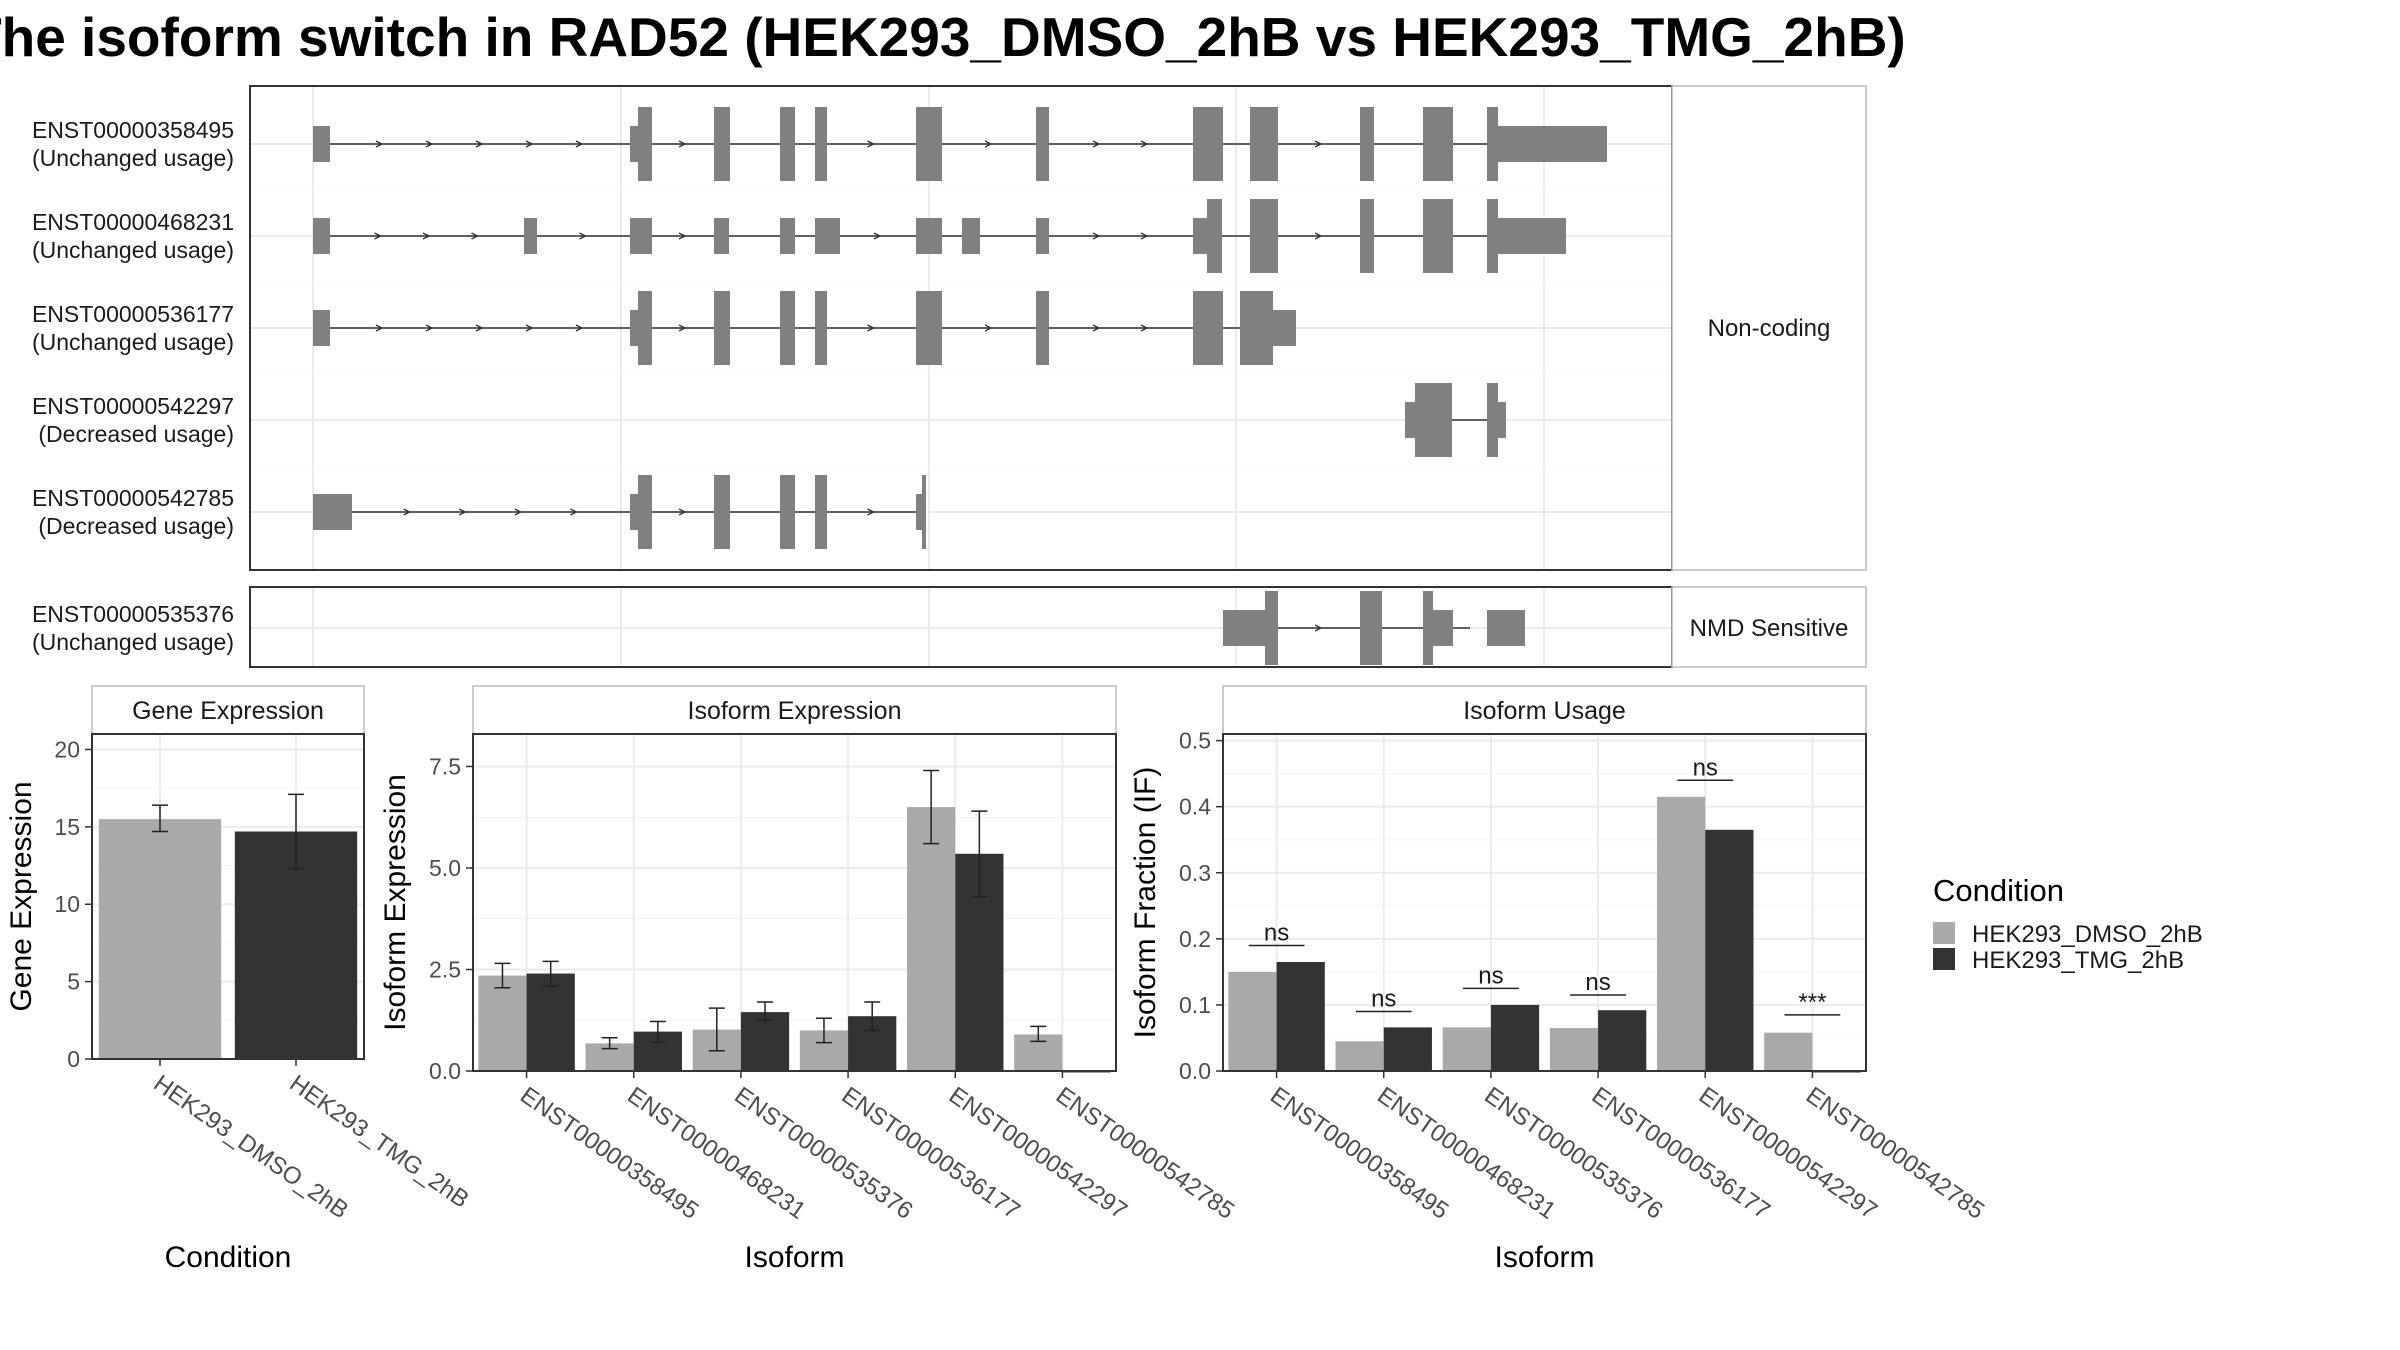  I want to click on y-tick-label: 0.3, so click(1195, 873).